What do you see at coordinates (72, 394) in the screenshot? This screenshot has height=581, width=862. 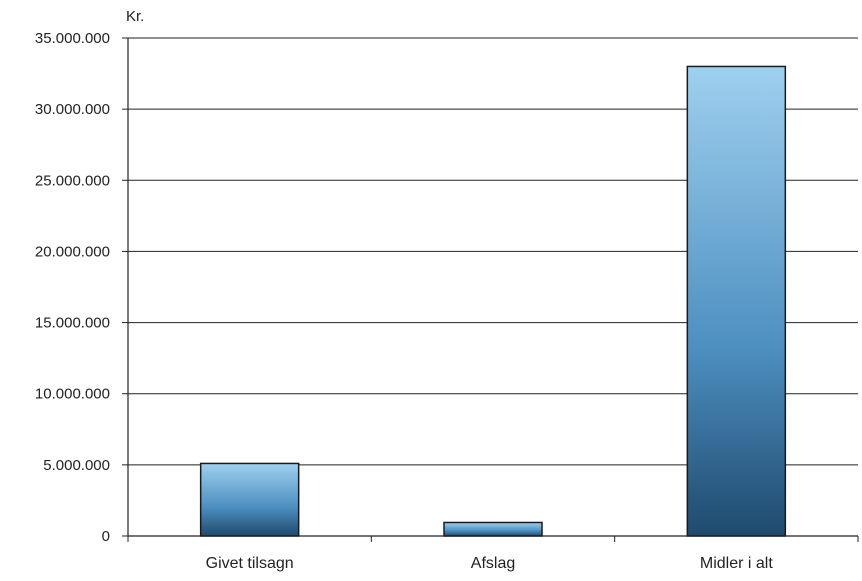 I see `y-tick-label: 10.000.000` at bounding box center [72, 394].